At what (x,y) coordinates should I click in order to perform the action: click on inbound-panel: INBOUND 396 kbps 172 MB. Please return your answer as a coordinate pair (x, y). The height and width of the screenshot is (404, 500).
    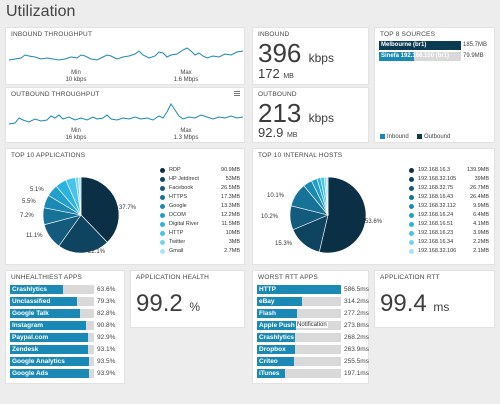
    Looking at the image, I should click on (310, 56).